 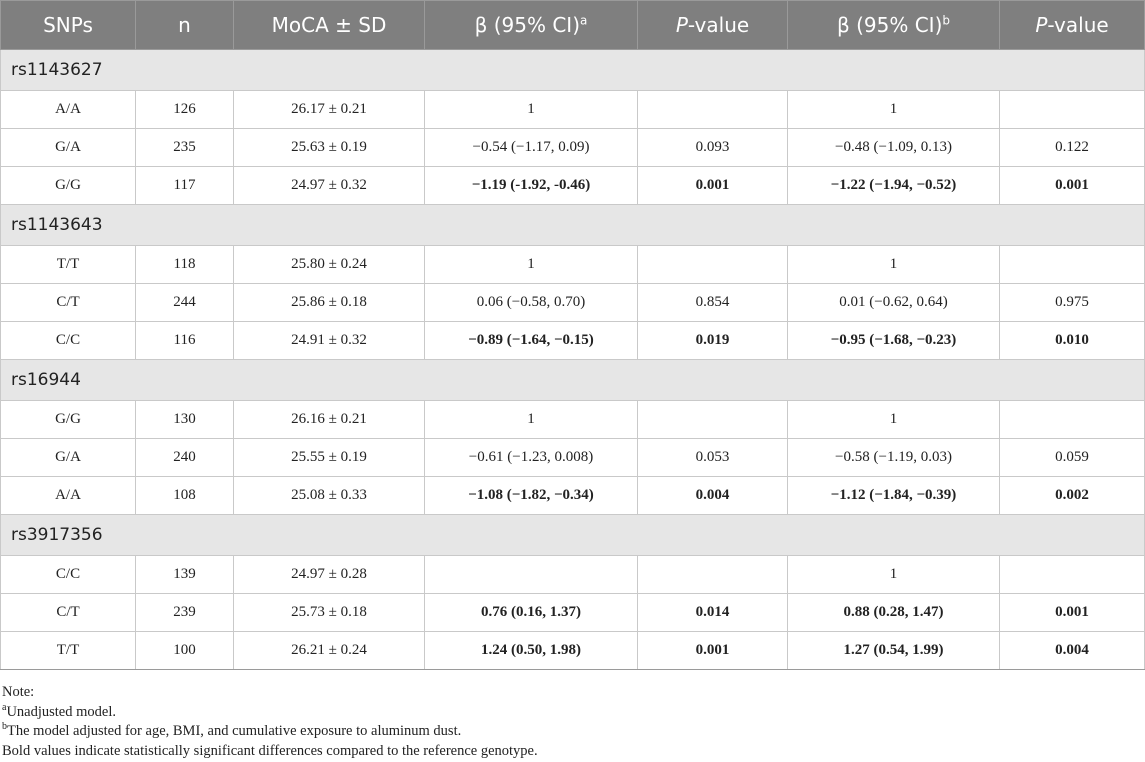 I want to click on cell-beta-a: 0.76 (0.16, 1.37), so click(x=531, y=612).